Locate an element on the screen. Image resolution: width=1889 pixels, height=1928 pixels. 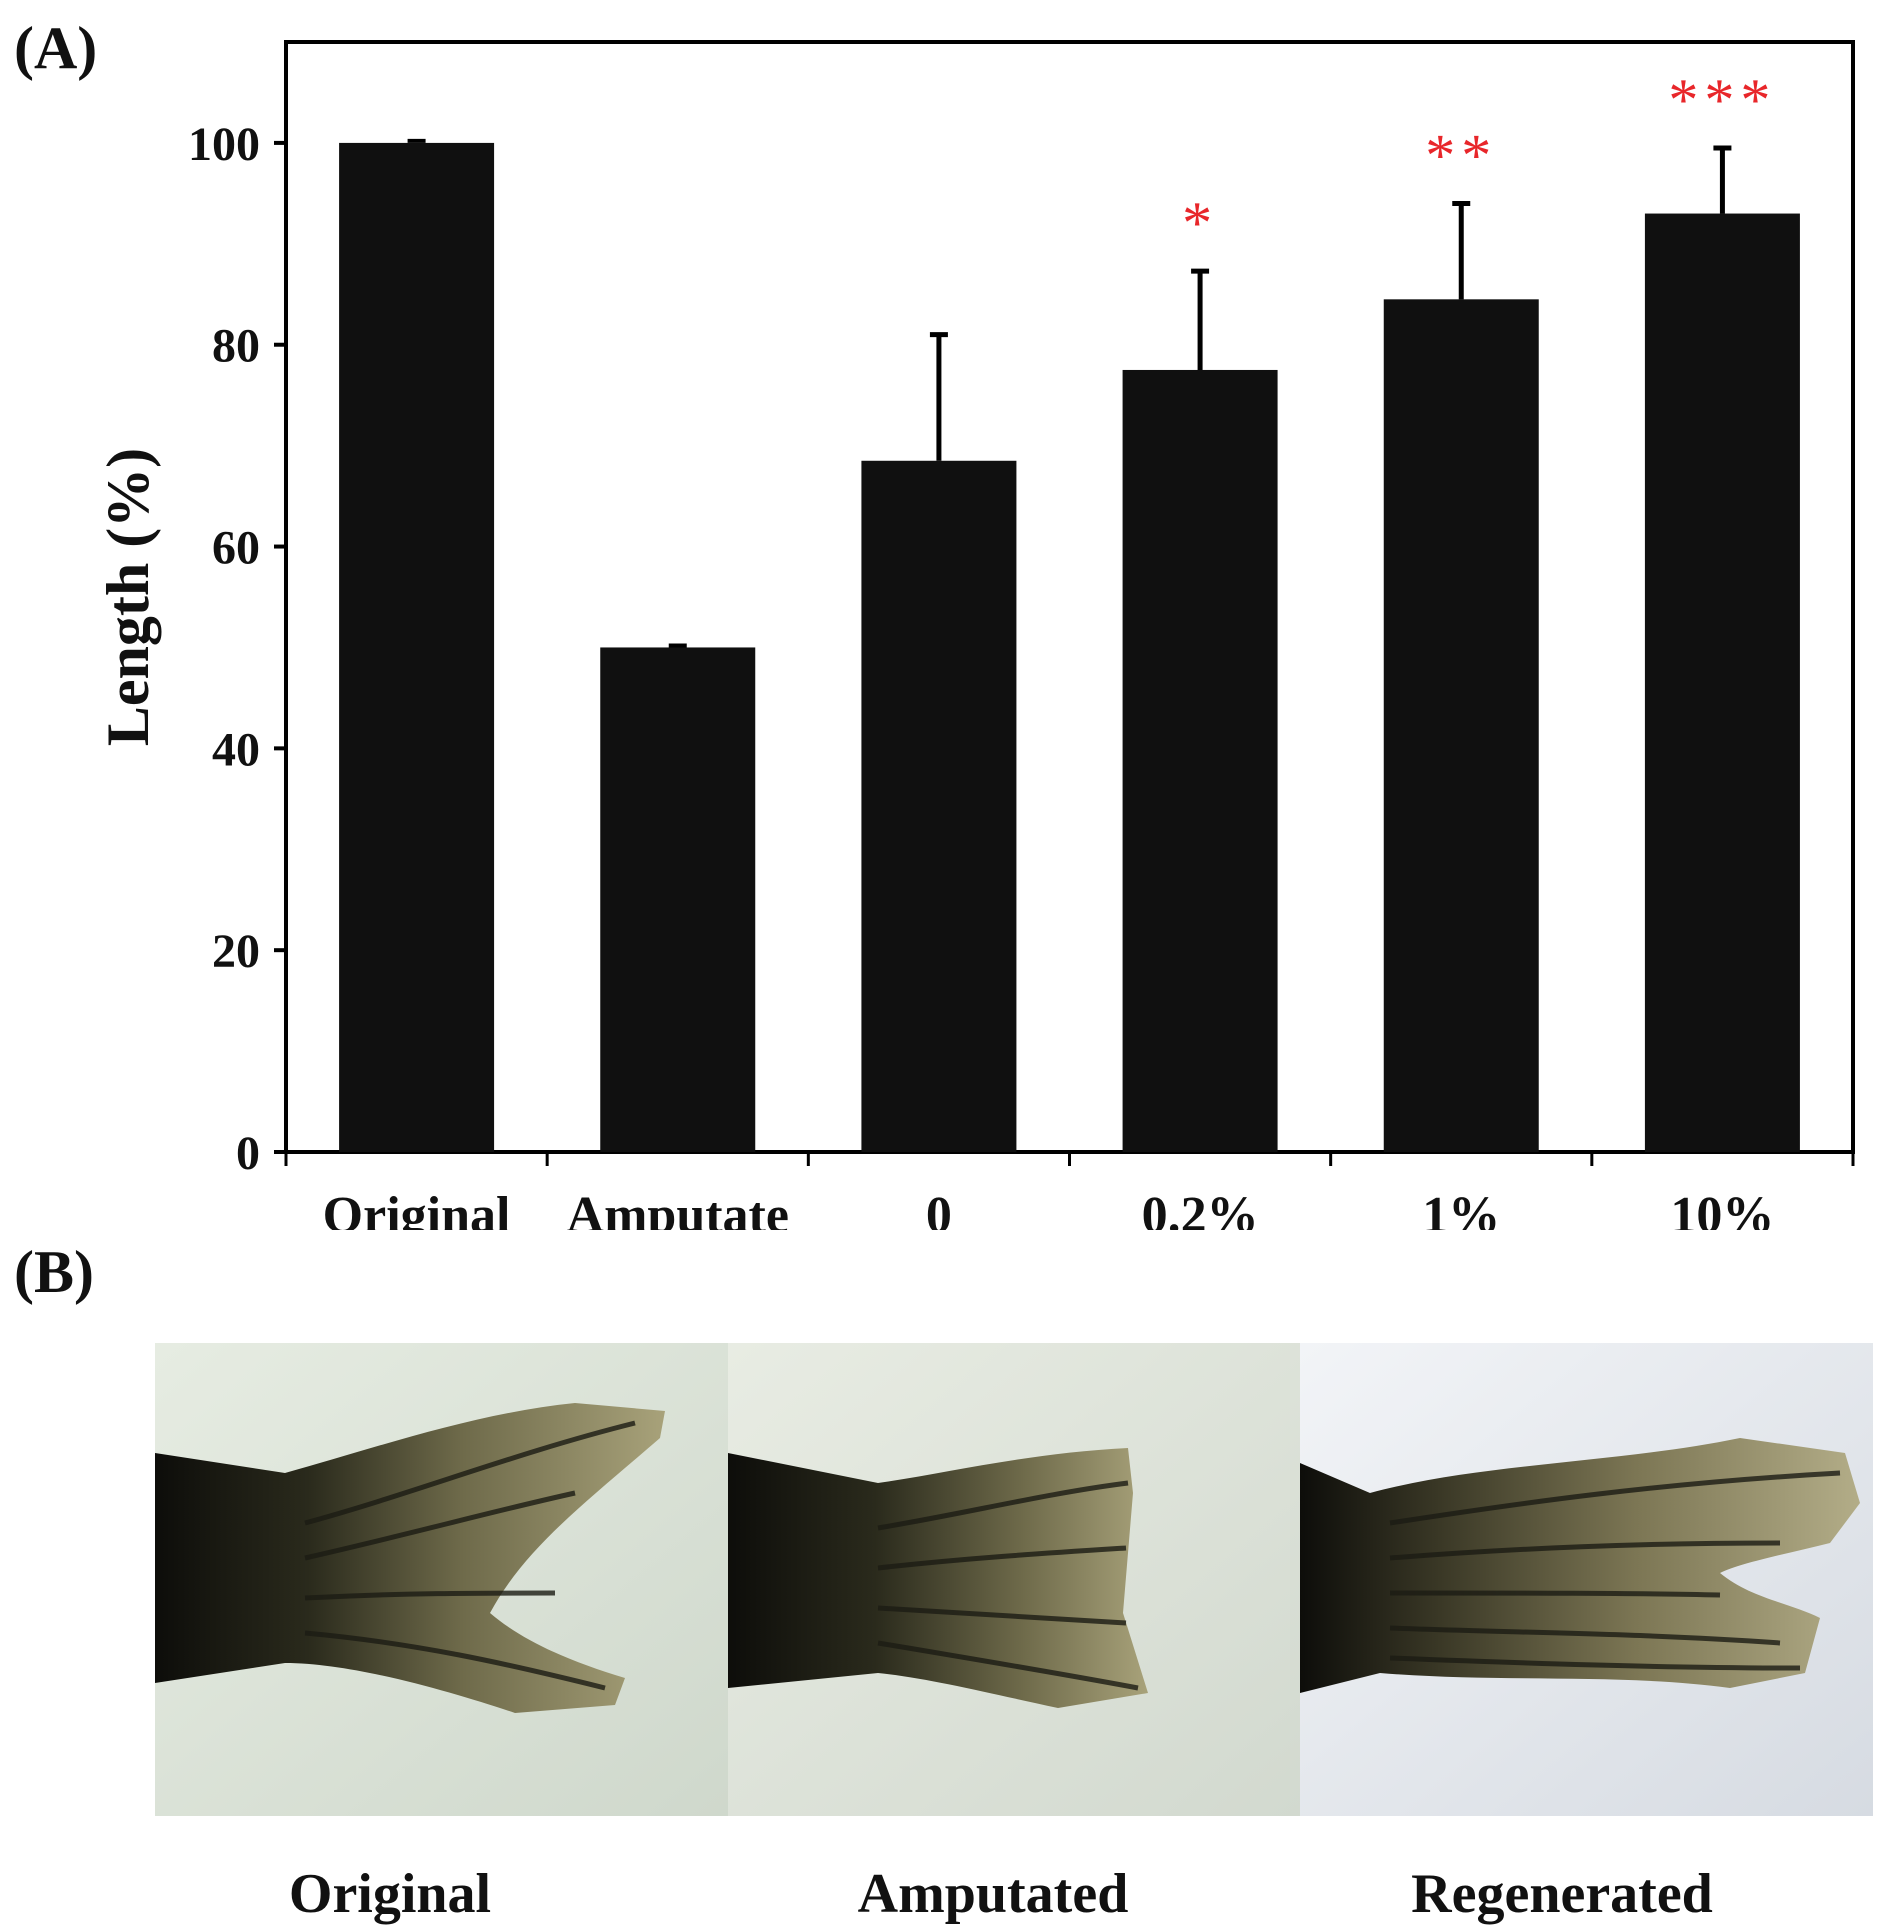
panel-label-b: (B) is located at coordinates (54, 1272).